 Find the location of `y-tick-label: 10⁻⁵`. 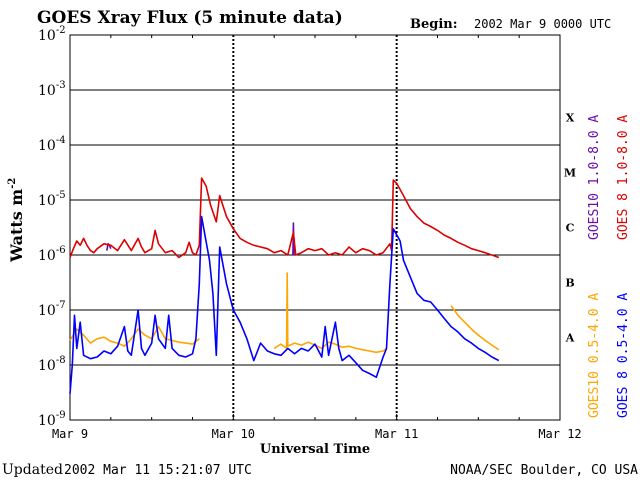

y-tick-label: 10⁻⁵ is located at coordinates (52, 199).